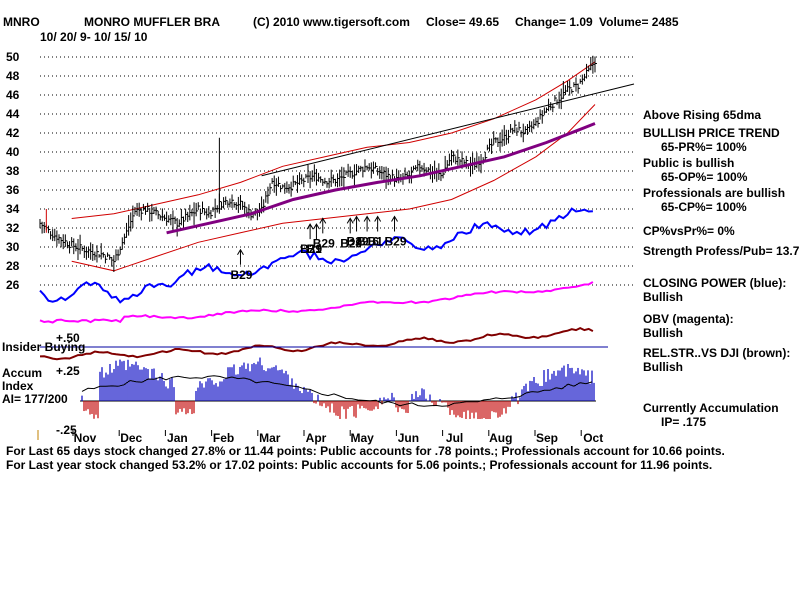  What do you see at coordinates (688, 319) in the screenshot?
I see `status-title: OBV (magenta):` at bounding box center [688, 319].